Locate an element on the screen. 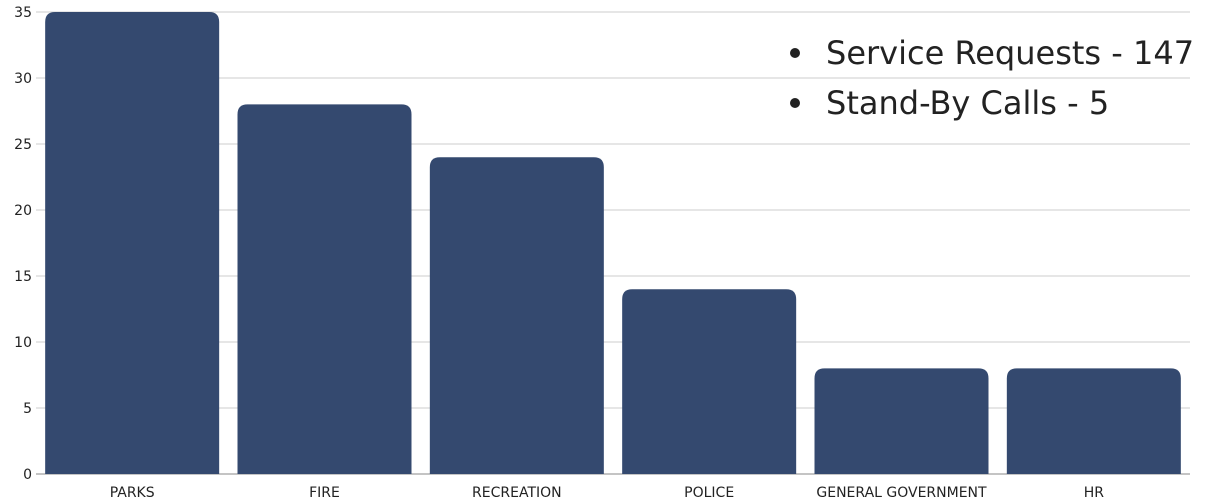 The width and height of the screenshot is (1229, 504). bar-general-government is located at coordinates (901, 421).